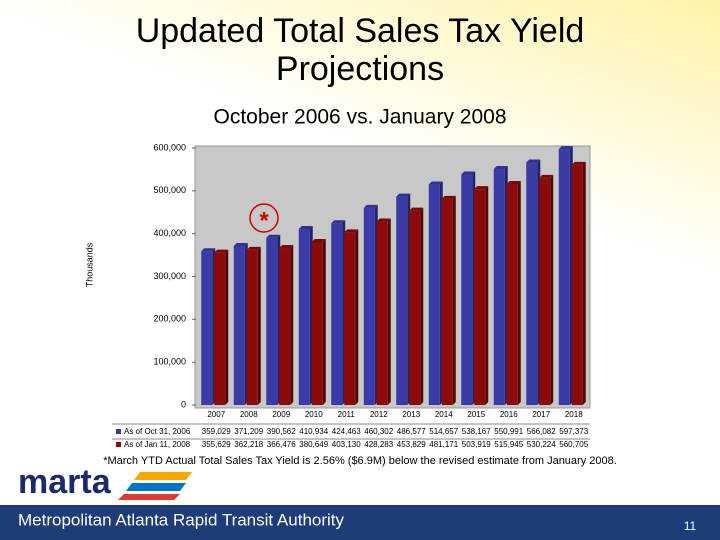 The image size is (720, 540). I want to click on x-tick-label: 2016, so click(509, 414).